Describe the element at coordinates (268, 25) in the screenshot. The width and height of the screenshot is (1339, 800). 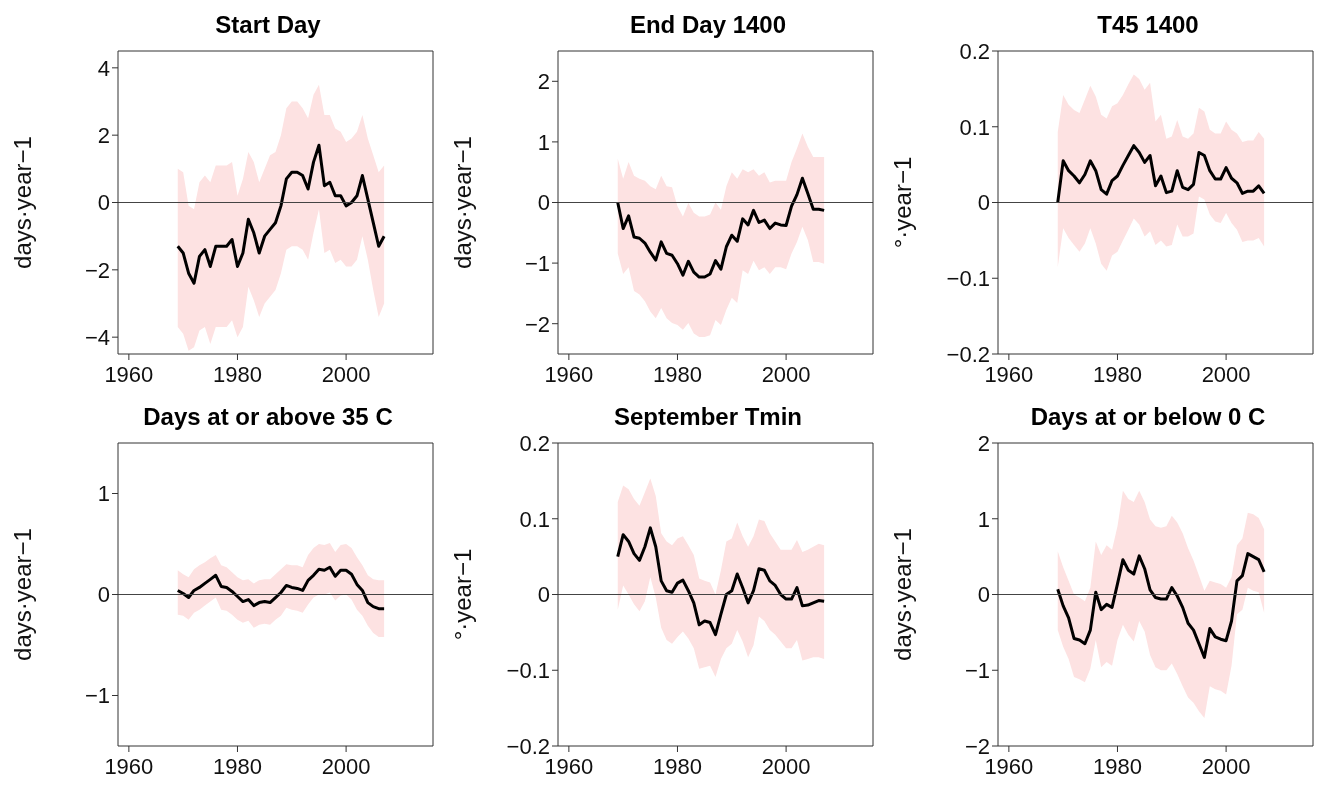
I see `chart-title: Start Day` at that location.